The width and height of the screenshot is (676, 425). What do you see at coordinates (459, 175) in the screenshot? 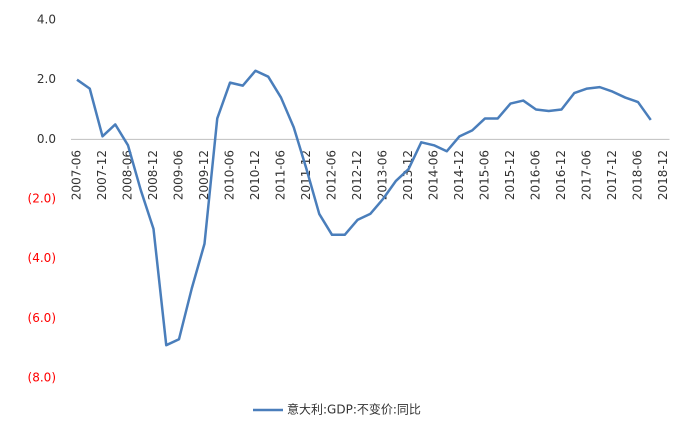
I see `x-tick-label: 2014-12` at bounding box center [459, 175].